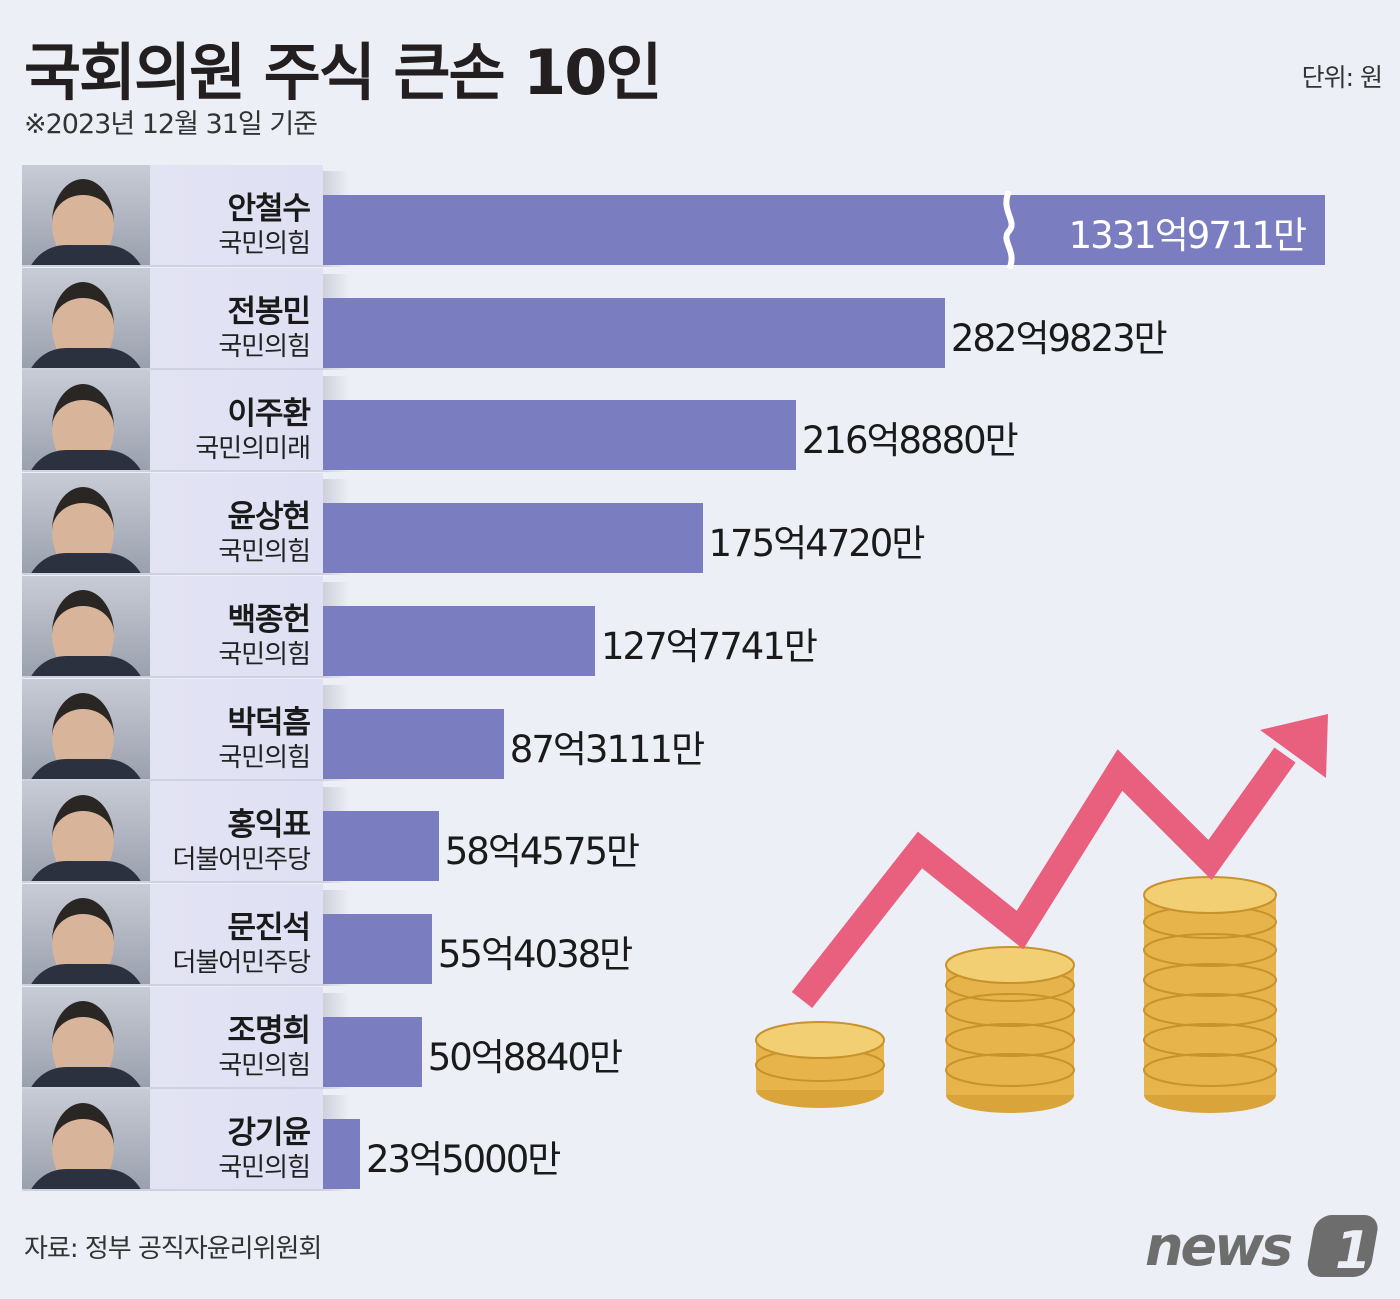 The image size is (1400, 1299). I want to click on politician-name: 조명희, so click(269, 1030).